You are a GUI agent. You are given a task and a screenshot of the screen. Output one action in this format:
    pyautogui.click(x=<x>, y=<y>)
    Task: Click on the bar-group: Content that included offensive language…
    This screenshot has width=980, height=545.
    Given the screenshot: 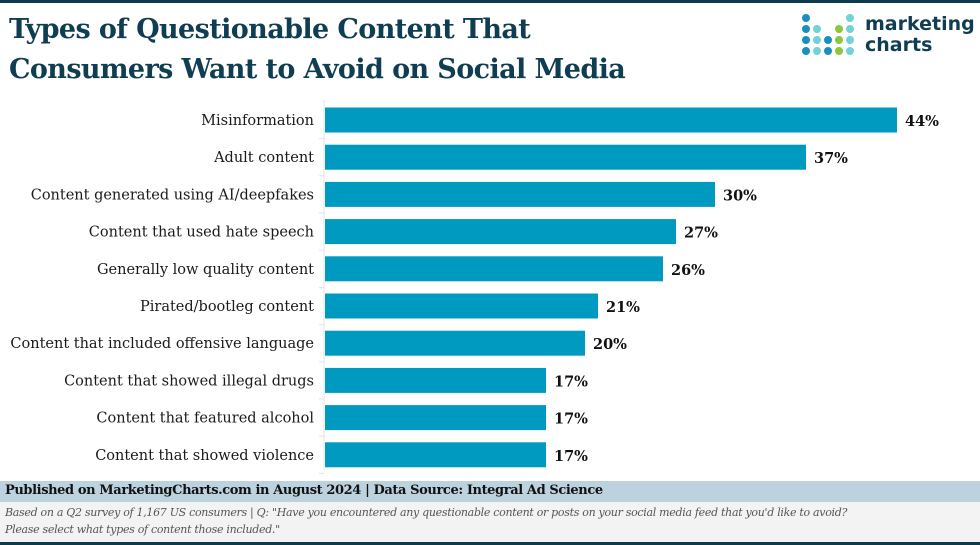 What is the action you would take?
    pyautogui.click(x=318, y=346)
    